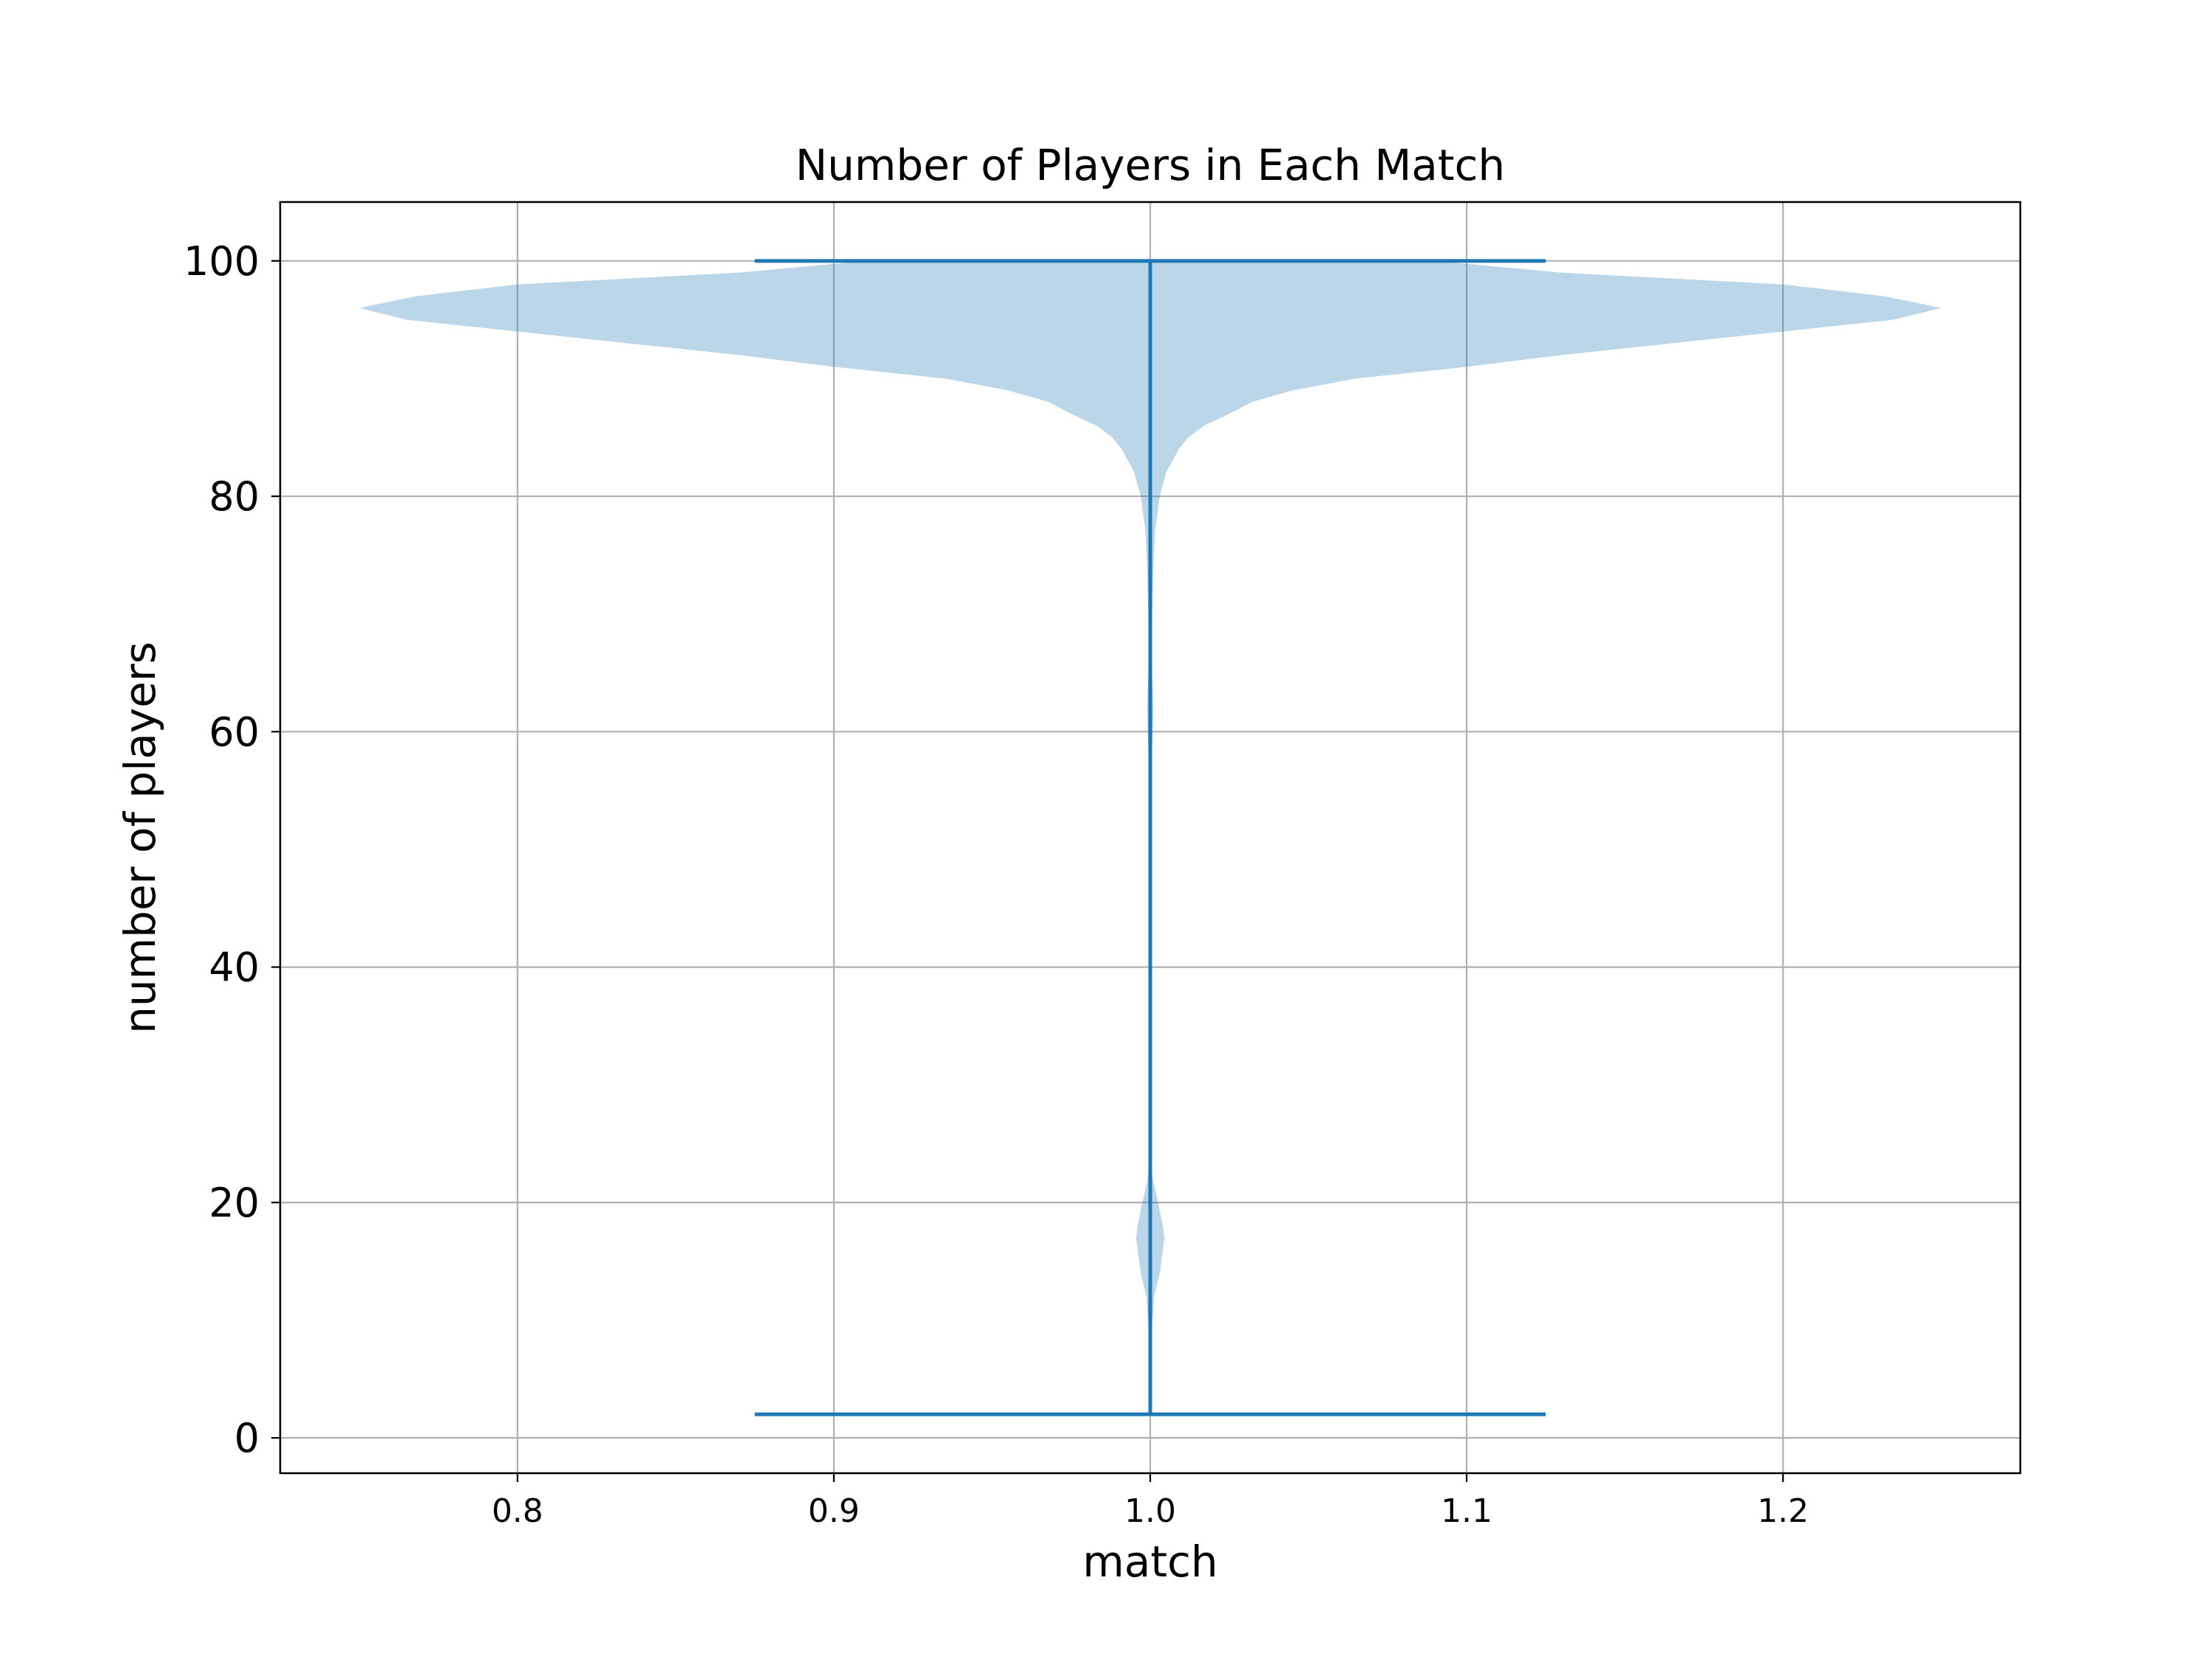 This screenshot has width=2212, height=1659. I want to click on y-axis-label: number of players, so click(140, 837).